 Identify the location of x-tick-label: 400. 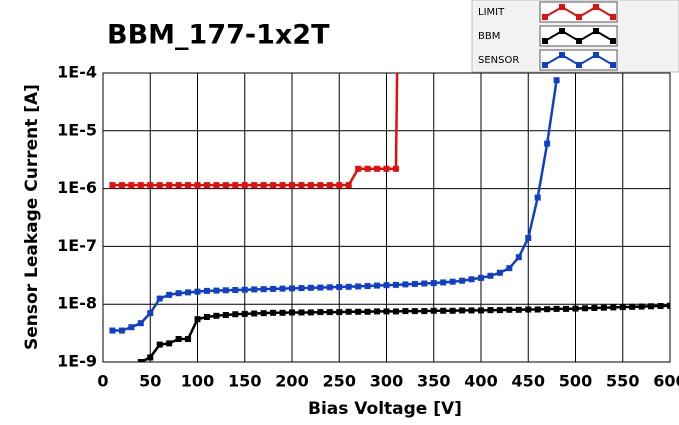
(480, 381).